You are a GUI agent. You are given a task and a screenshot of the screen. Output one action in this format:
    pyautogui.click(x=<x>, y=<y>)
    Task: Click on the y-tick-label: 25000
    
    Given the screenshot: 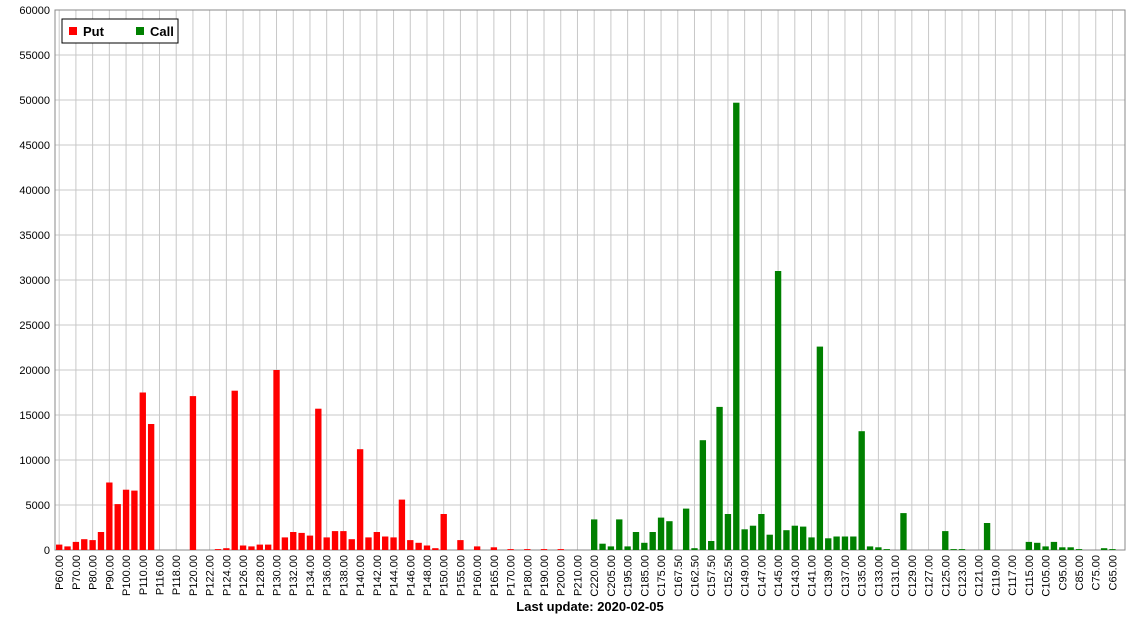 What is the action you would take?
    pyautogui.click(x=34, y=326)
    